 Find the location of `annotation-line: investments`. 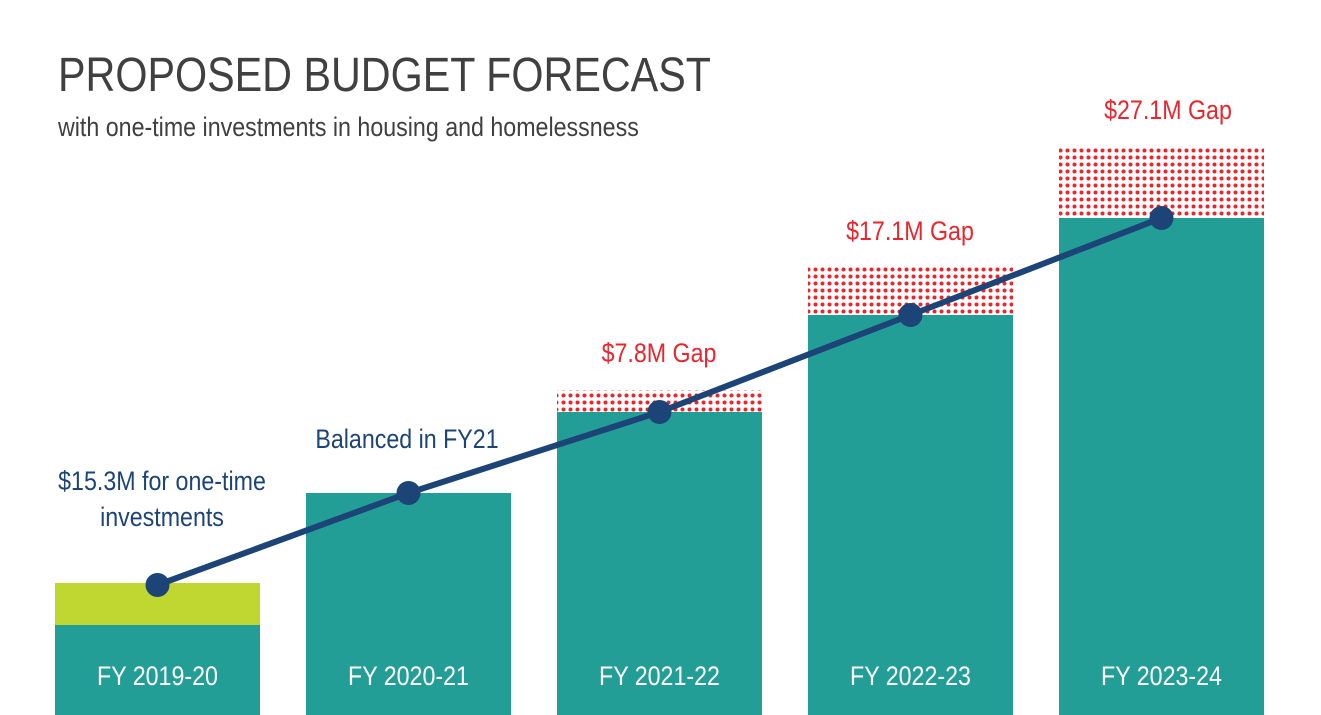

annotation-line: investments is located at coordinates (162, 517).